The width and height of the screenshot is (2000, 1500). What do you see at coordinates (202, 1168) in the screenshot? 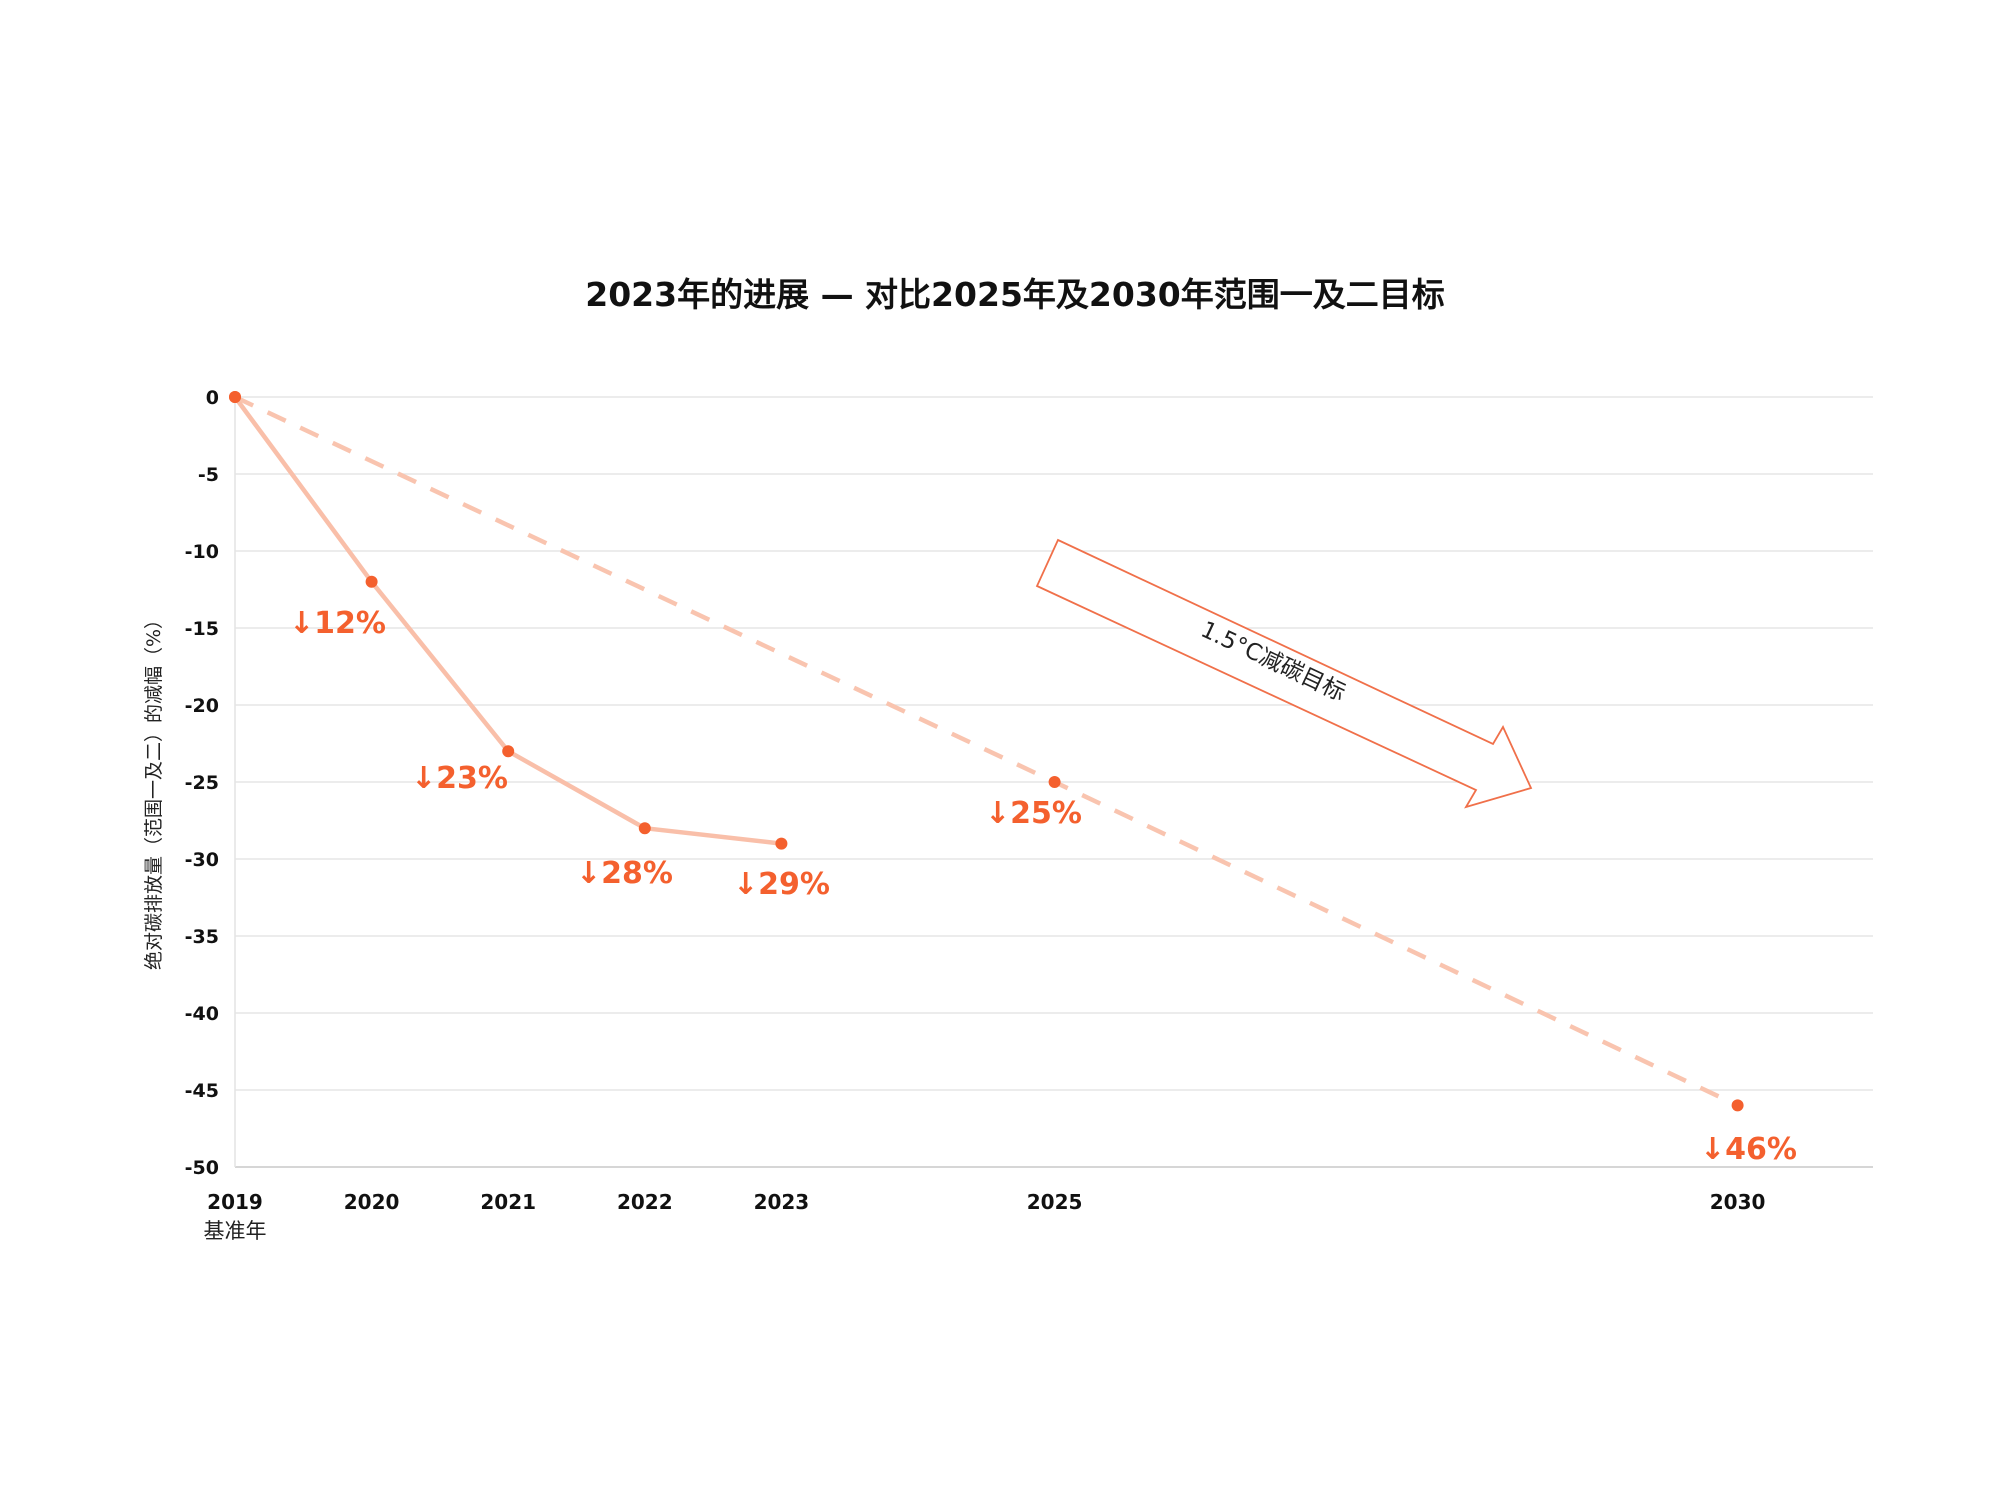
I see `y-tick-label: -50` at bounding box center [202, 1168].